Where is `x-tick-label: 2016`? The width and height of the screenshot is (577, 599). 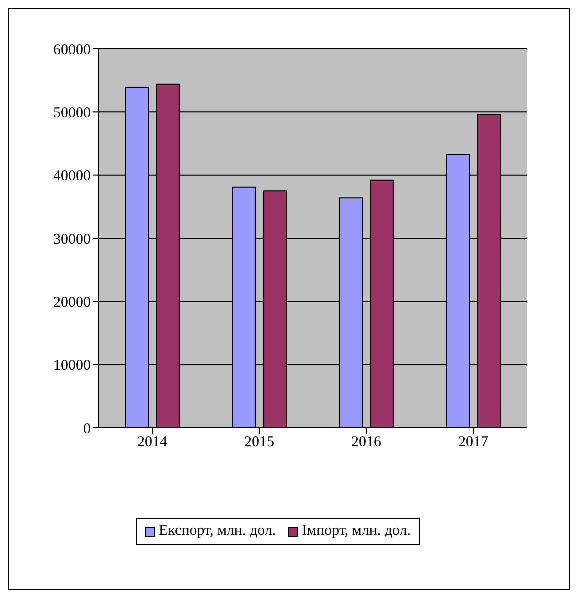 x-tick-label: 2016 is located at coordinates (367, 442).